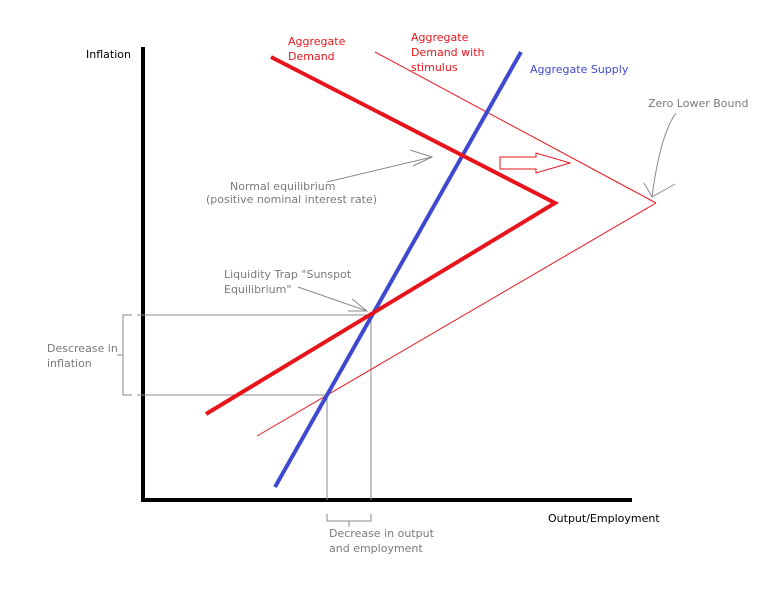 This screenshot has width=768, height=614. What do you see at coordinates (449, 52) in the screenshot?
I see `aggregate-demand-stimulus-label: Aggregate Demand with stimulus` at bounding box center [449, 52].